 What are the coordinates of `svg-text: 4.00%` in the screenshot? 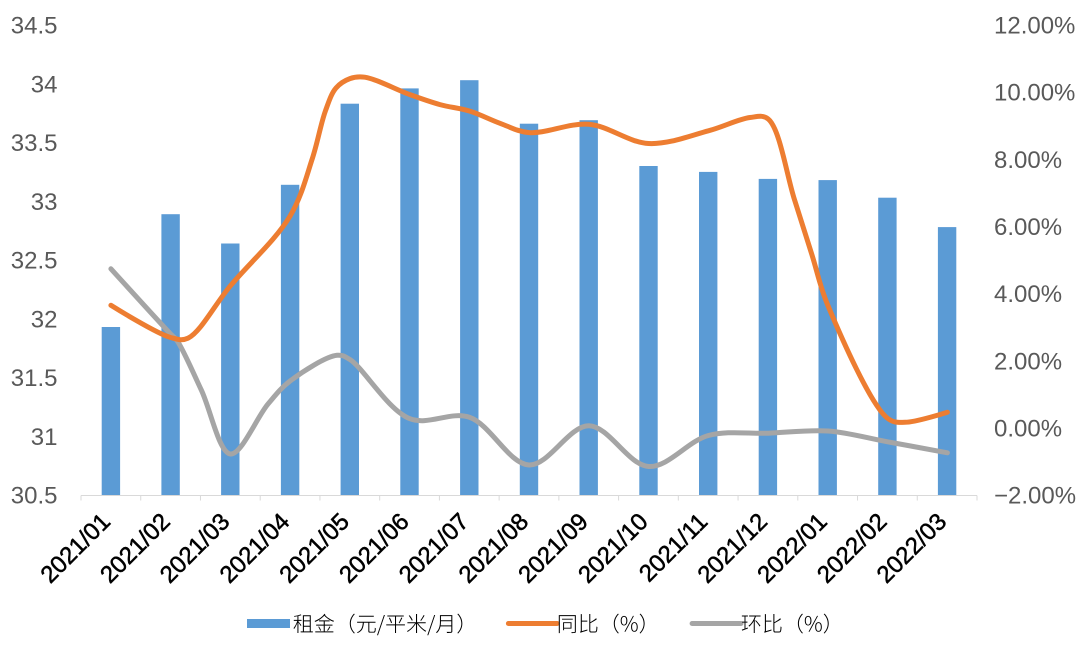 It's located at (1028, 294).